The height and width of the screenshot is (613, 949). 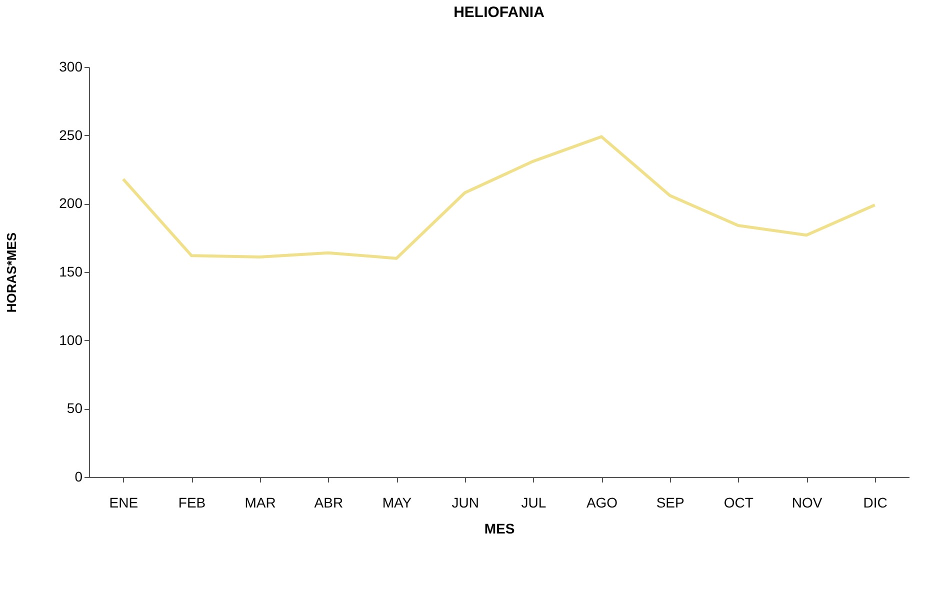 I want to click on x-tick-label: OCT, so click(x=739, y=502).